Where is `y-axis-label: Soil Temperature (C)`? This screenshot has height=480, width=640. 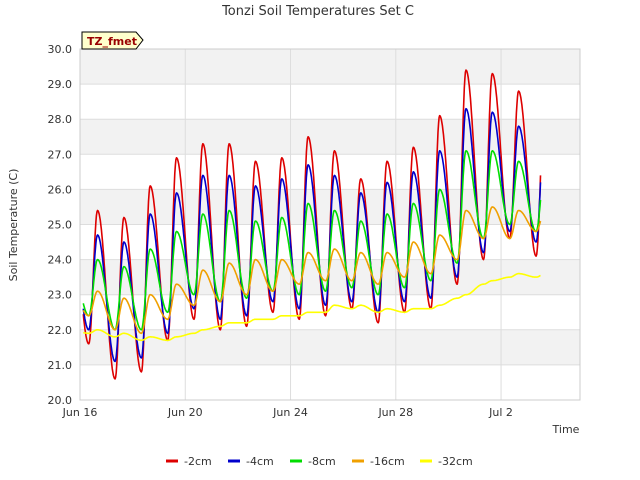 y-axis-label: Soil Temperature (C) is located at coordinates (13, 225).